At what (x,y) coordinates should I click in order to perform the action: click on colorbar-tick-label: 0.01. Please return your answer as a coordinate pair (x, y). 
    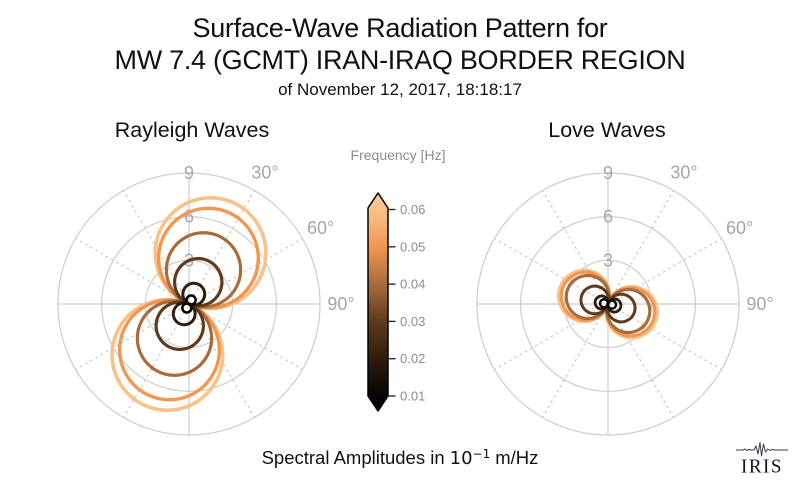
    Looking at the image, I should click on (412, 396).